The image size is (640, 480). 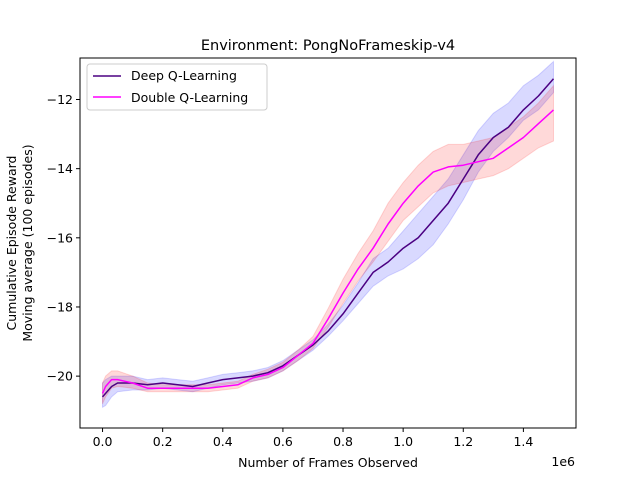 What do you see at coordinates (60, 376) in the screenshot?
I see `y-tick-label: −20` at bounding box center [60, 376].